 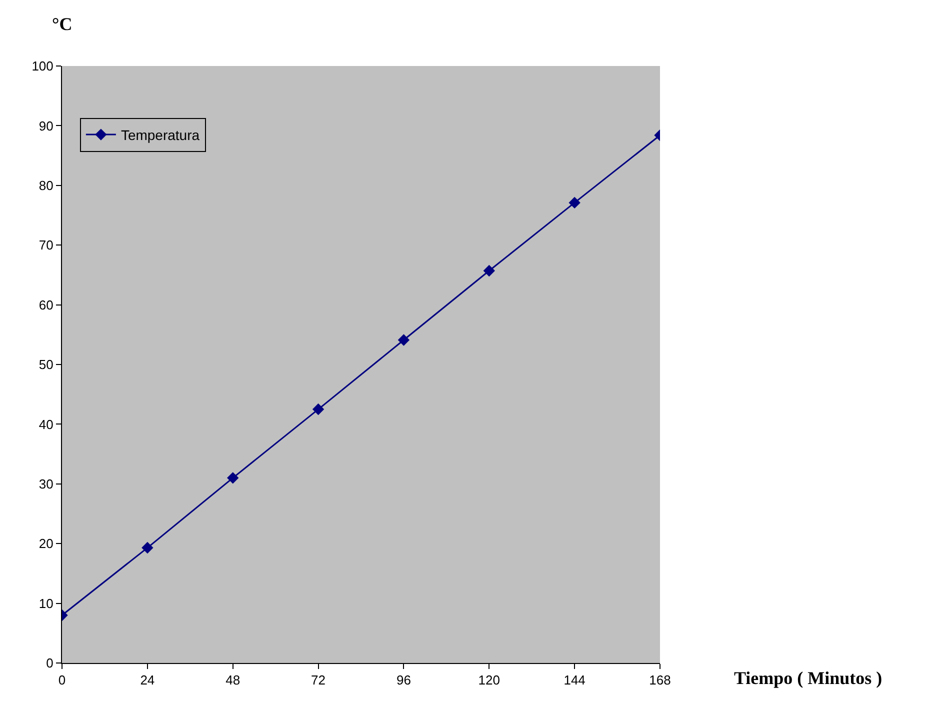 I want to click on x-axis-title: Tiempo ( Minutos ), so click(x=808, y=678).